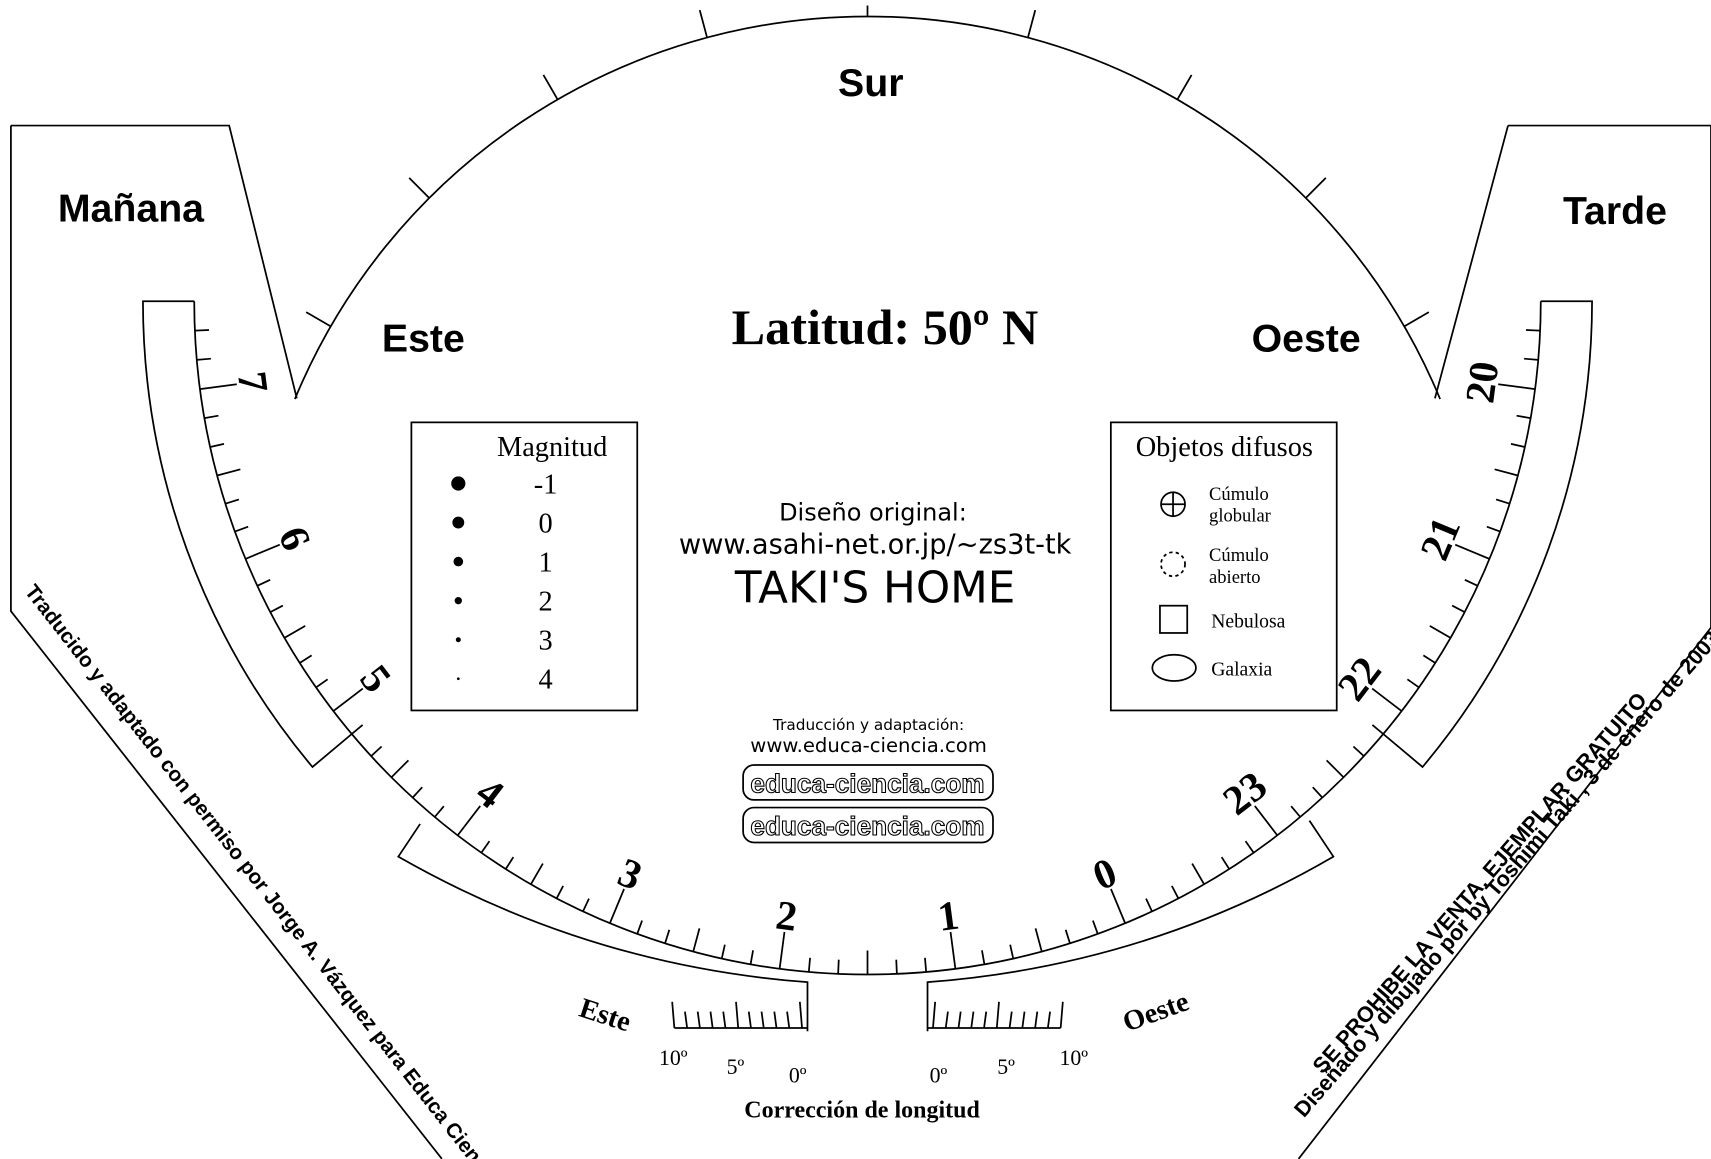 The image size is (1711, 1159). Describe the element at coordinates (423, 338) in the screenshot. I see `east-label: Este` at that location.